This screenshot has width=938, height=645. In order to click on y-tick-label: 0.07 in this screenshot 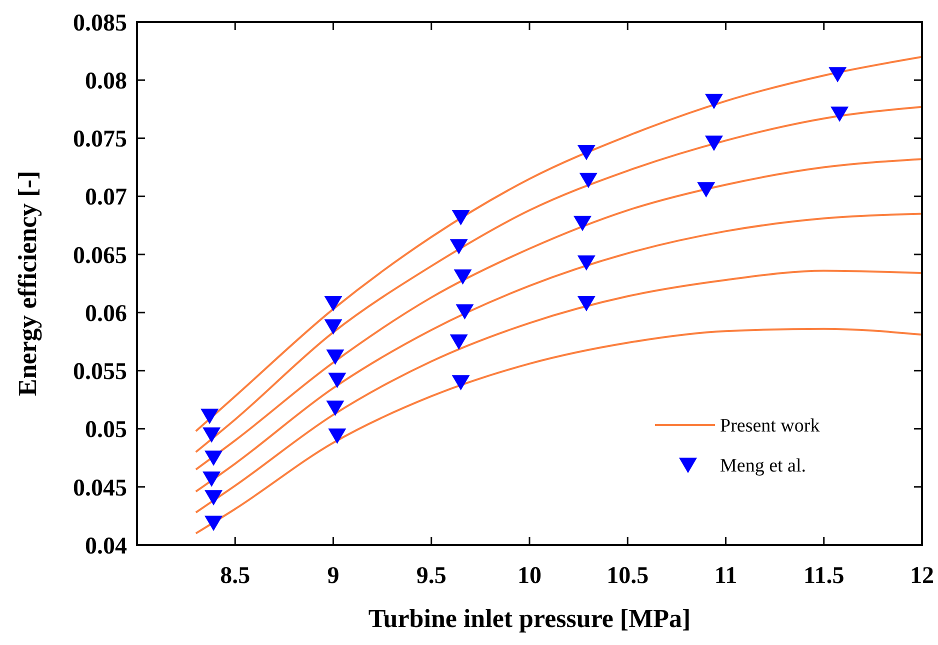, I will do `click(106, 197)`.